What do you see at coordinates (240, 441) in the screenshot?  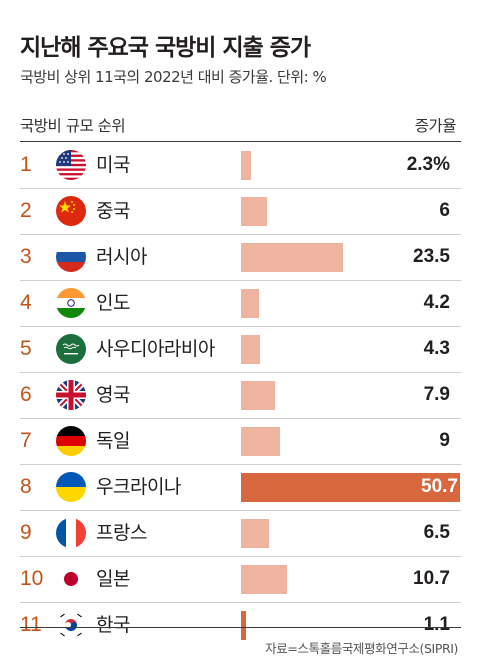 I see `bar-row: 7 독일 9` at bounding box center [240, 441].